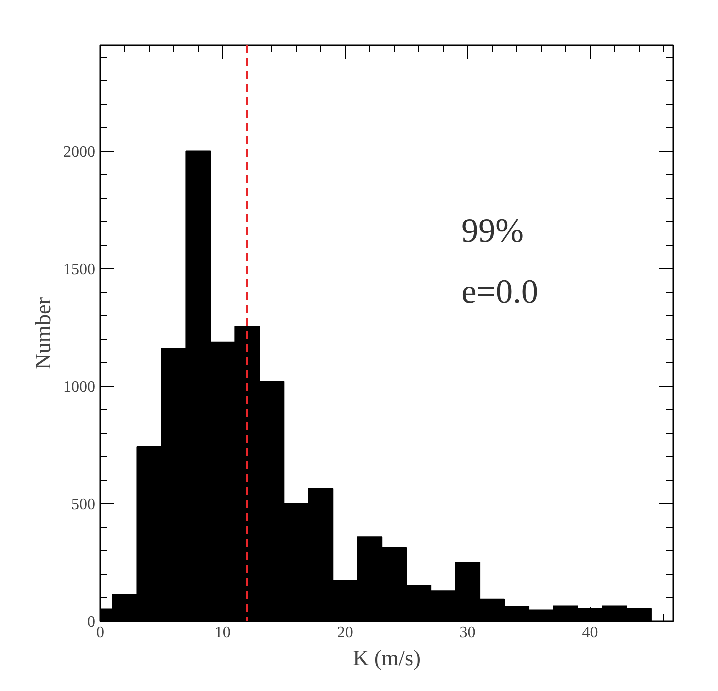  I want to click on x-tick-label: 40, so click(590, 633).